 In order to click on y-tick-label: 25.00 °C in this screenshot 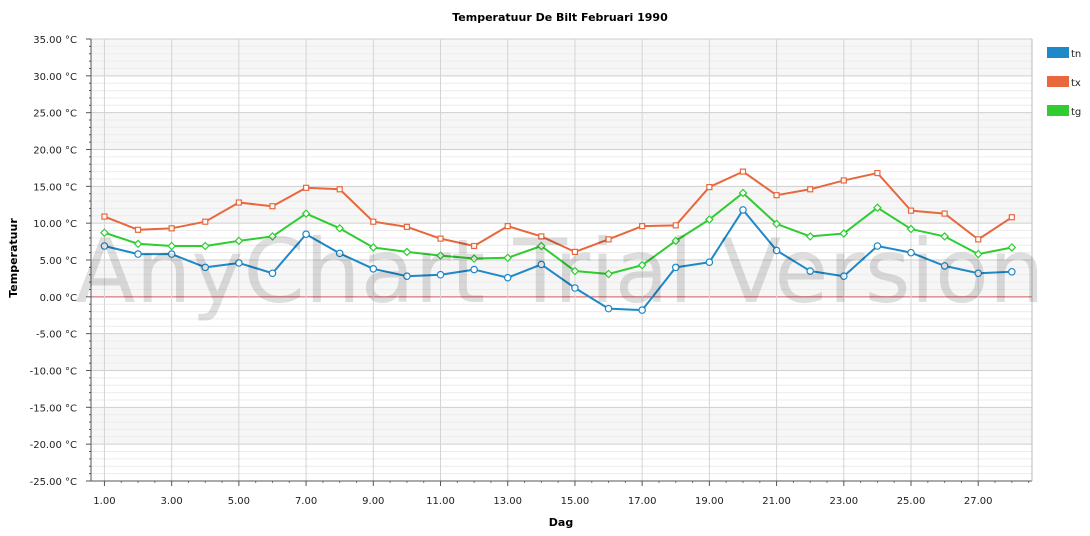, I will do `click(55, 114)`.